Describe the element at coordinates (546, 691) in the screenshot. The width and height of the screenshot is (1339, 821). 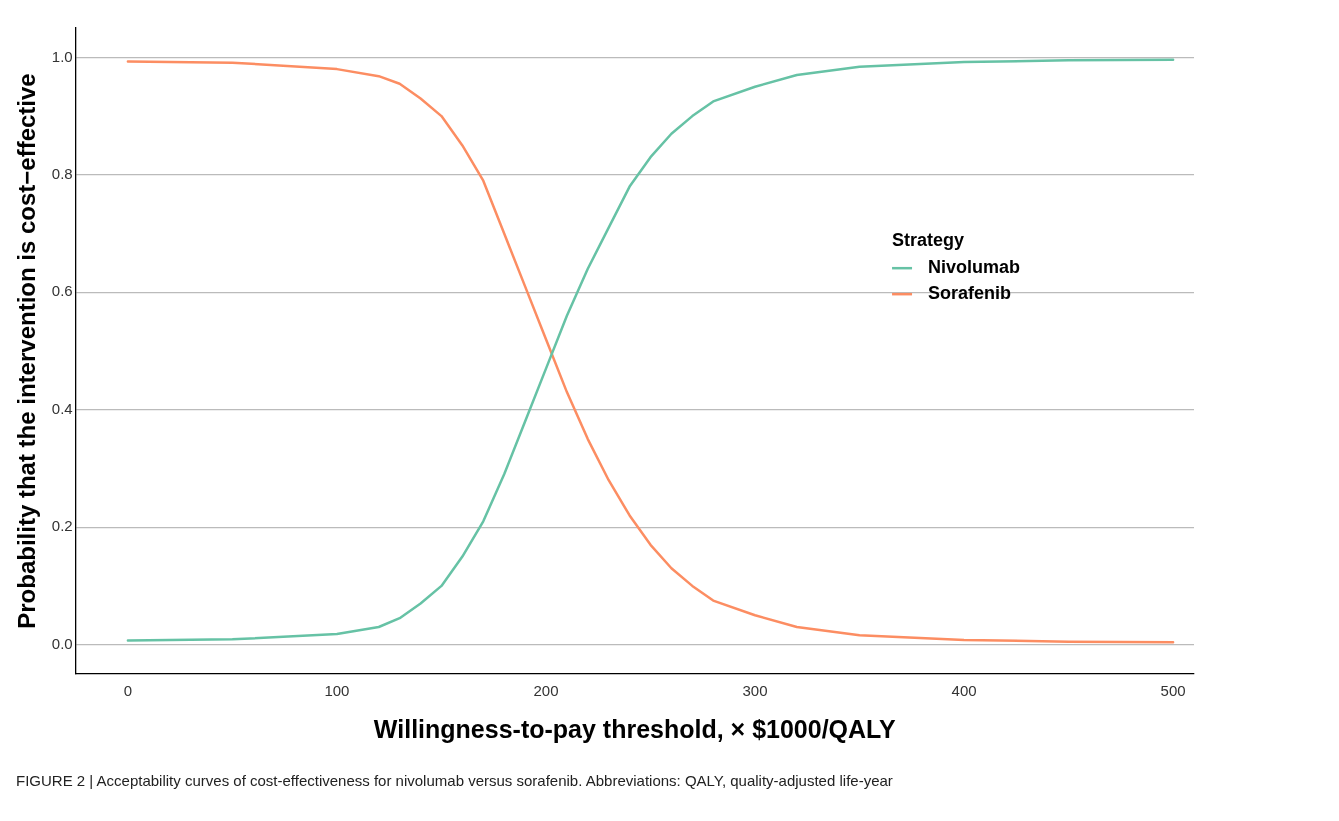
I see `x-tick-label: 200` at that location.